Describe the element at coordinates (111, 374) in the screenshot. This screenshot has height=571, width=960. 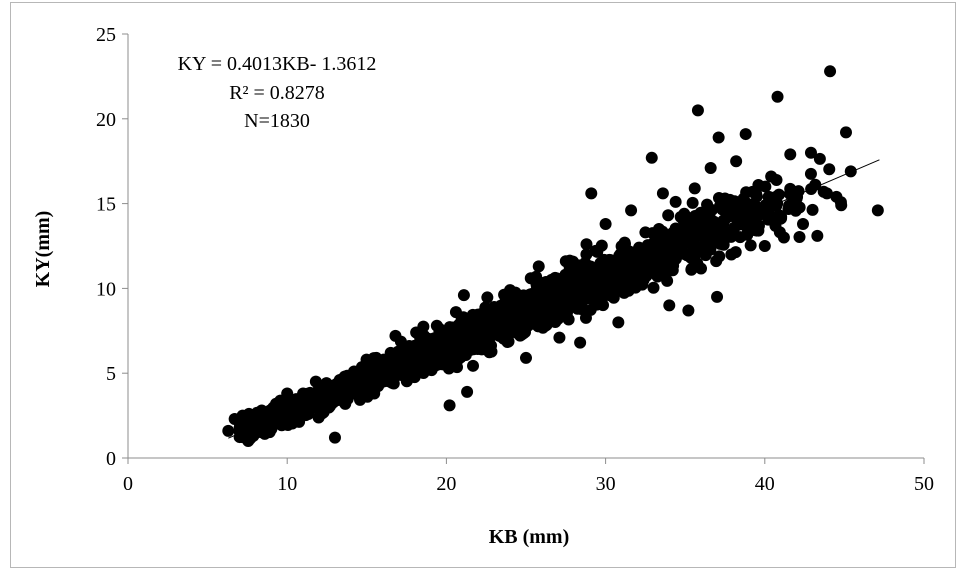
I see `y-tick-label: 5` at that location.